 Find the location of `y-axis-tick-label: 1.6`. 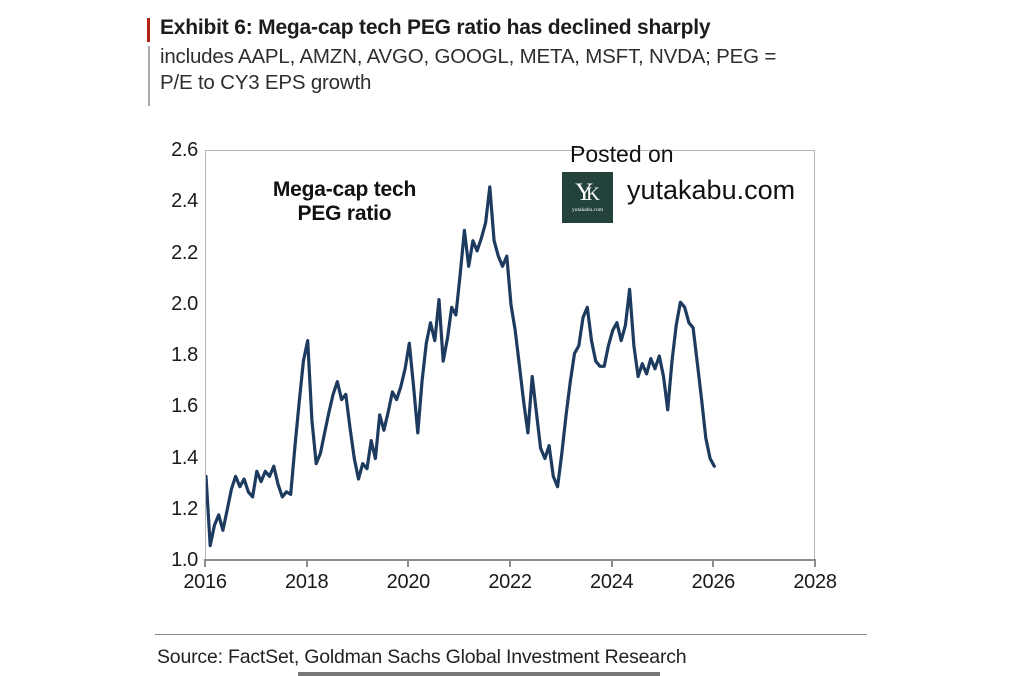

y-axis-tick-label: 1.6 is located at coordinates (184, 406).